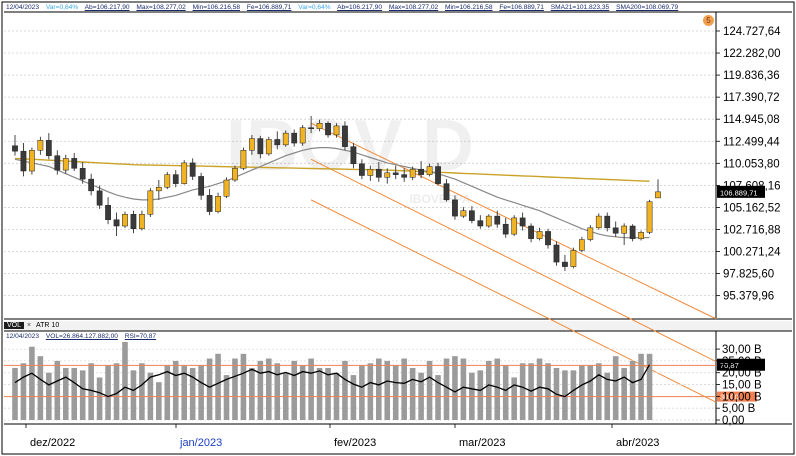 The image size is (796, 456). Describe the element at coordinates (332, 169) in the screenshot. I see `sma200-polyline` at that location.